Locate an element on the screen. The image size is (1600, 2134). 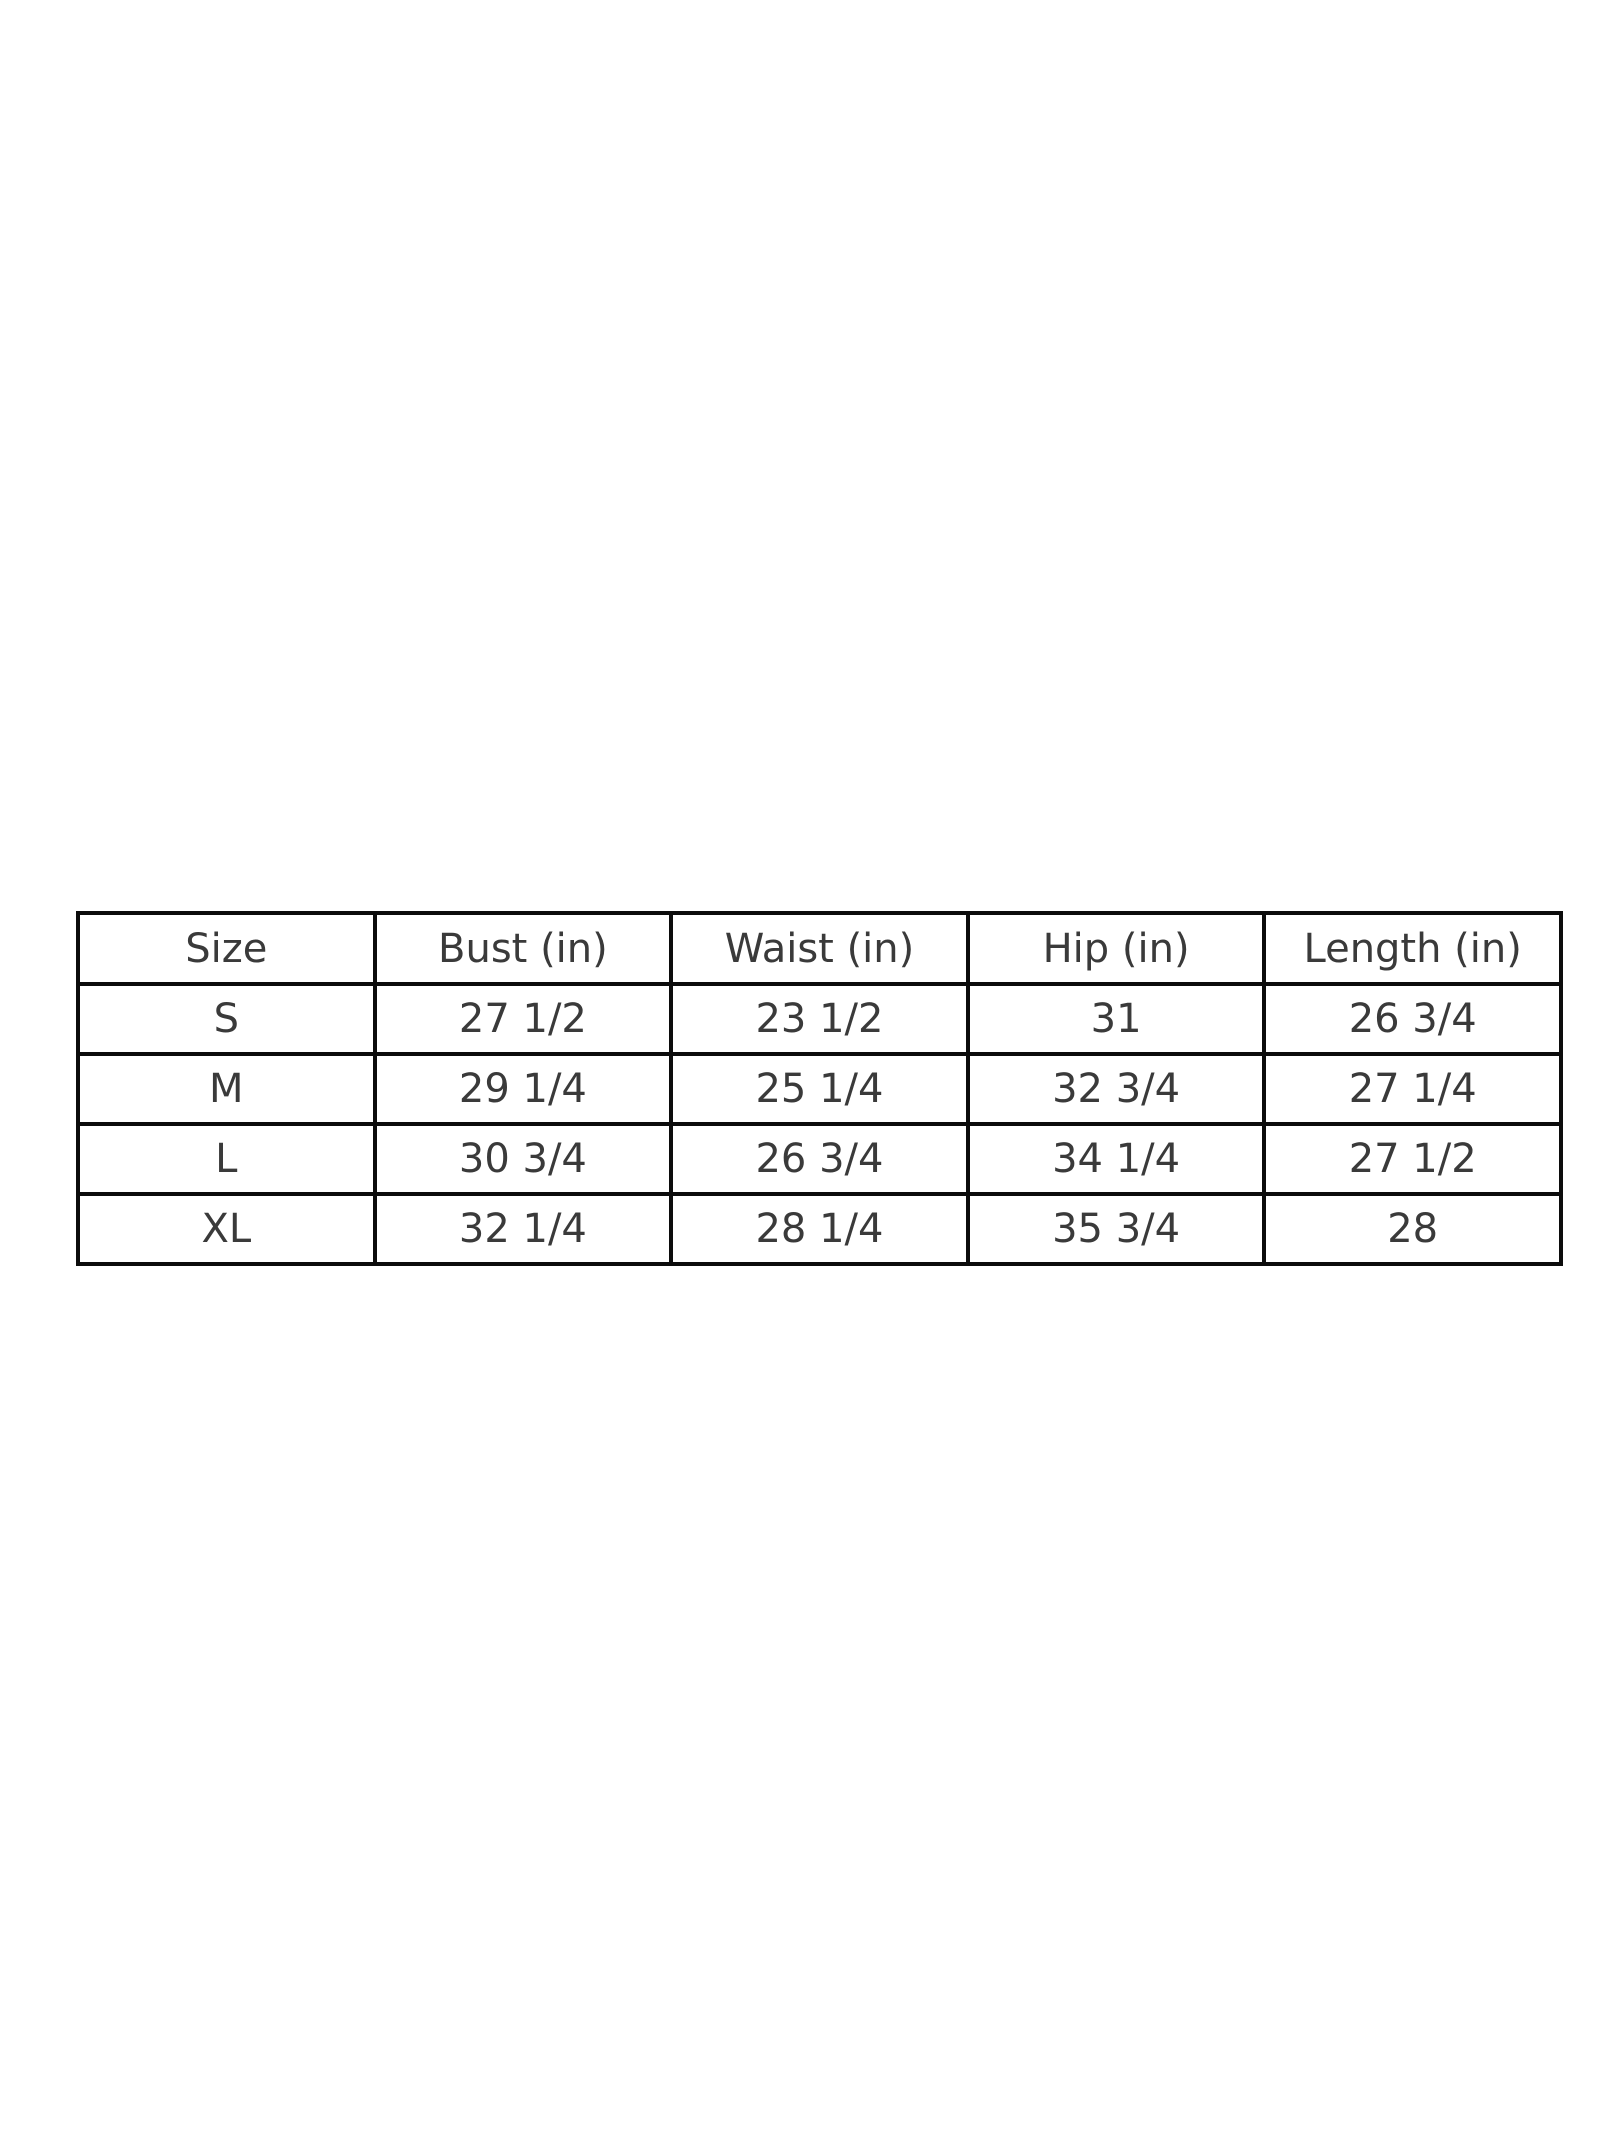
column-header-bust: Bust (in) is located at coordinates (523, 948).